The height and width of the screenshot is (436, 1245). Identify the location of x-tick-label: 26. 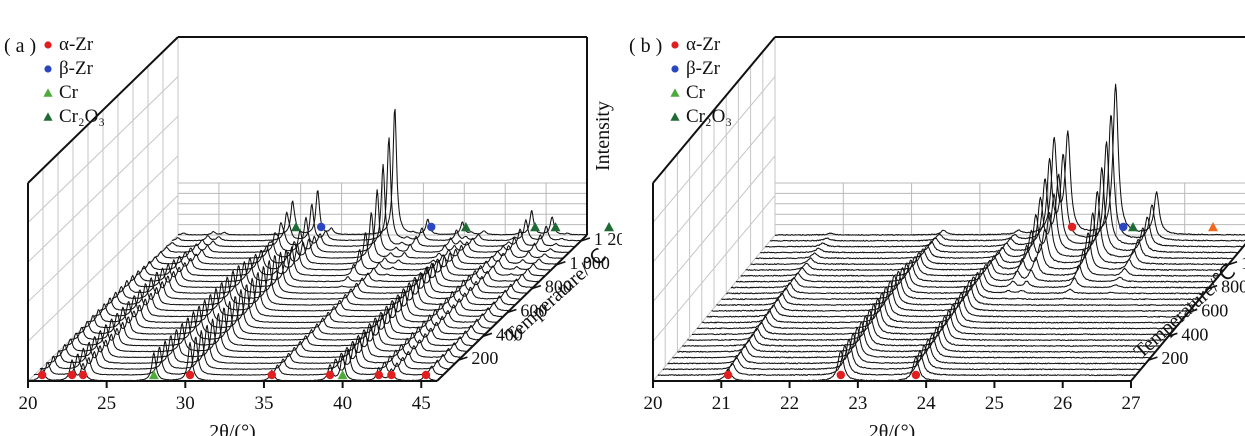
(1062, 403).